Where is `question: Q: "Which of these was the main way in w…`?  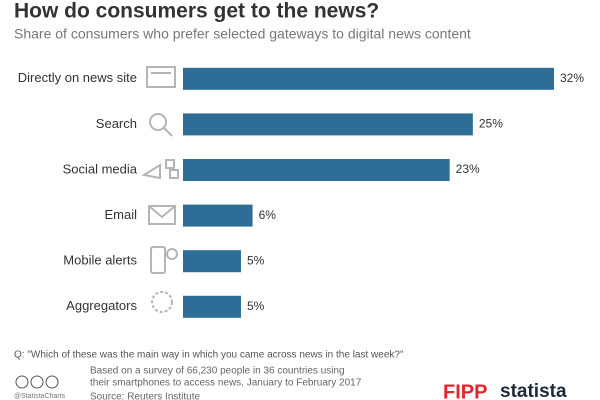 question: Q: "Which of these was the main way in w… is located at coordinates (209, 355).